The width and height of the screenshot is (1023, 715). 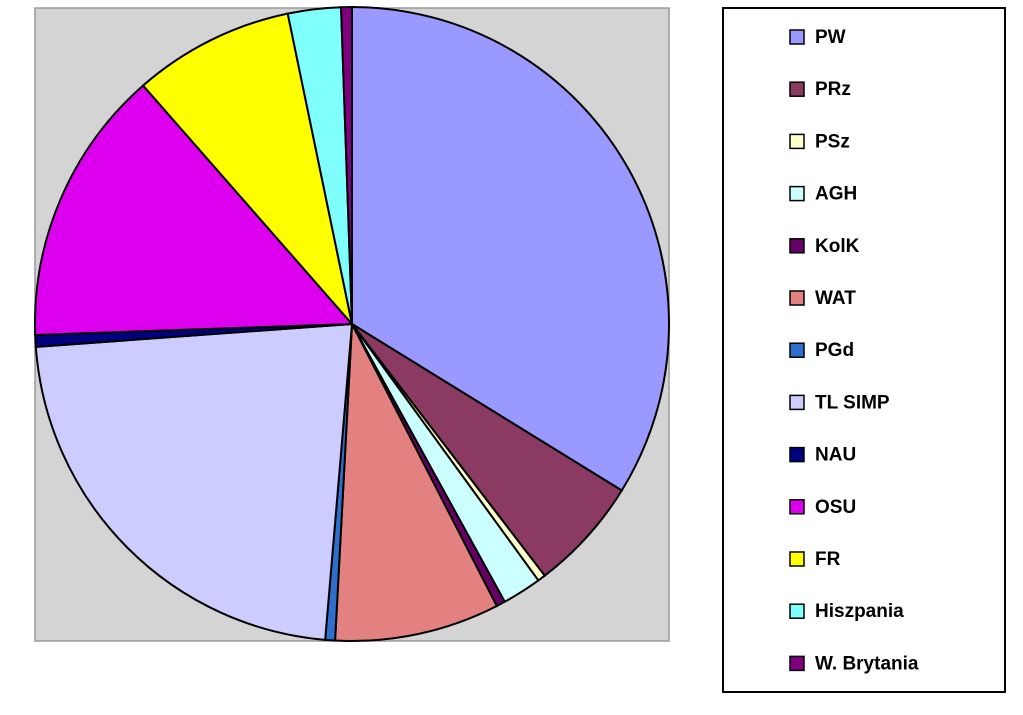 I want to click on legend-label: PW, so click(x=830, y=37).